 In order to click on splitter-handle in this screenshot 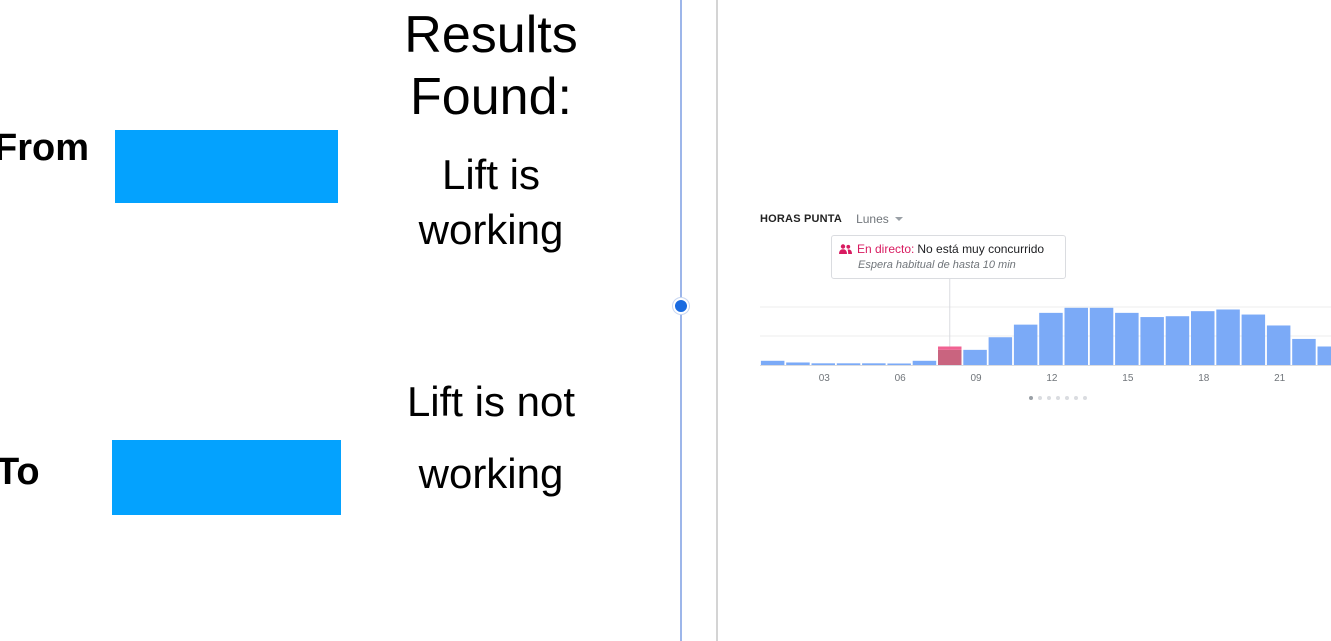, I will do `click(681, 306)`.